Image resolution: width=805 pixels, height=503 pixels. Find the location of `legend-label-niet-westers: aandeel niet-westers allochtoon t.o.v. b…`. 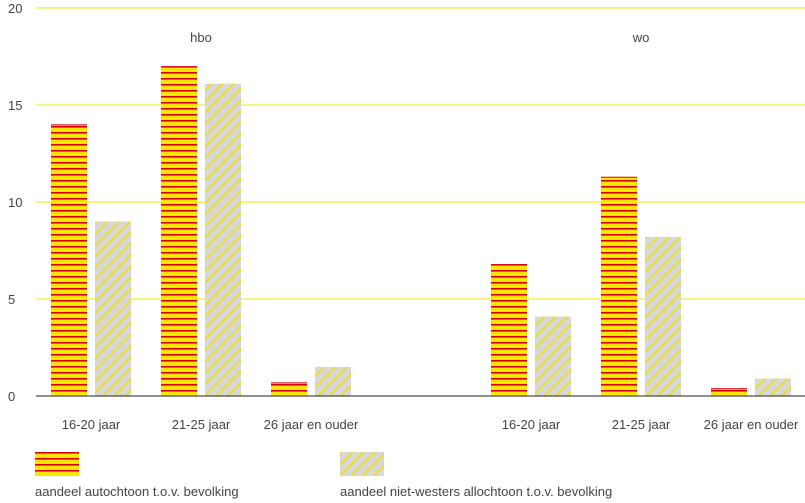

legend-label-niet-westers: aandeel niet-westers allochtoon t.o.v. b… is located at coordinates (476, 491).